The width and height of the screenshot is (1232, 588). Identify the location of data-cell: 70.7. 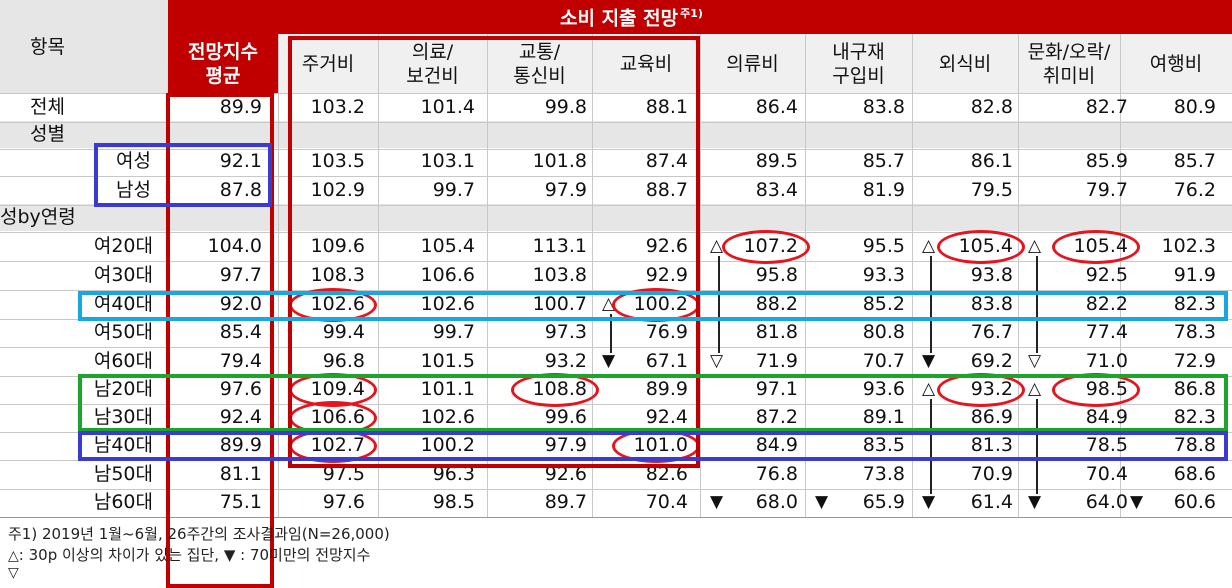
(883, 361).